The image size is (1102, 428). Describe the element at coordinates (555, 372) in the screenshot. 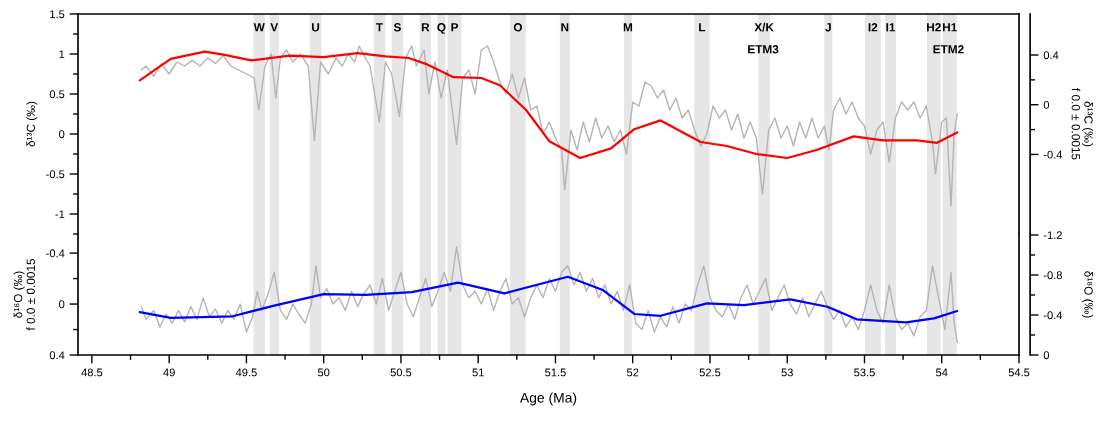

I see `x-tick-label: 51.5` at that location.